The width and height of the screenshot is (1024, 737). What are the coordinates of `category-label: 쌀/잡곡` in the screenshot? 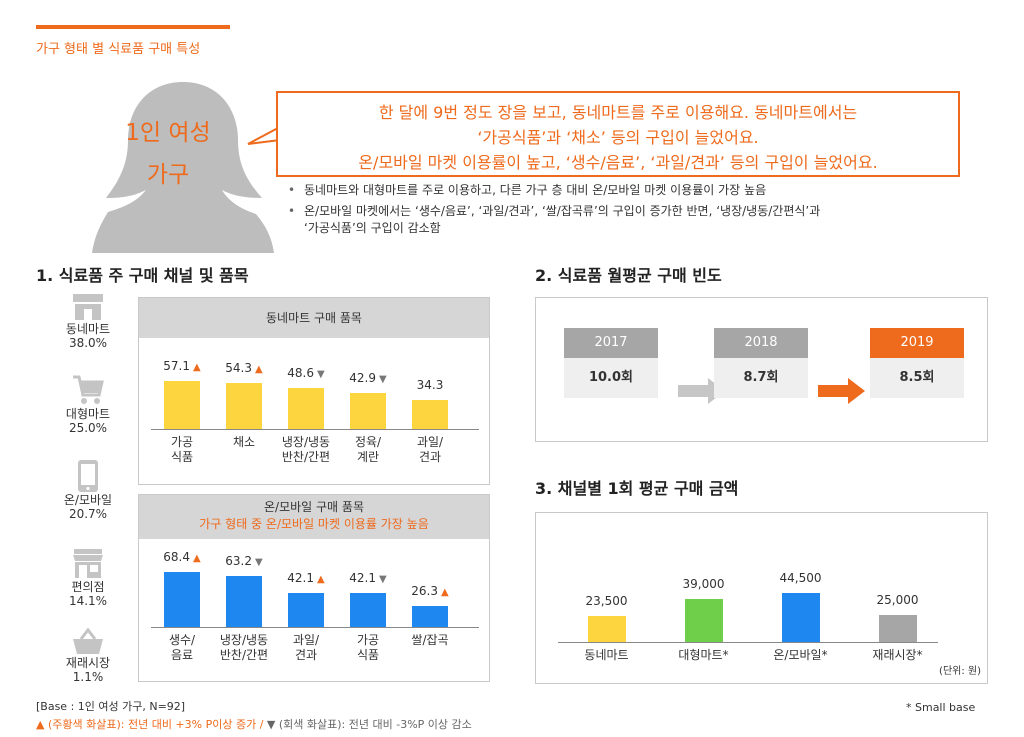 It's located at (430, 640).